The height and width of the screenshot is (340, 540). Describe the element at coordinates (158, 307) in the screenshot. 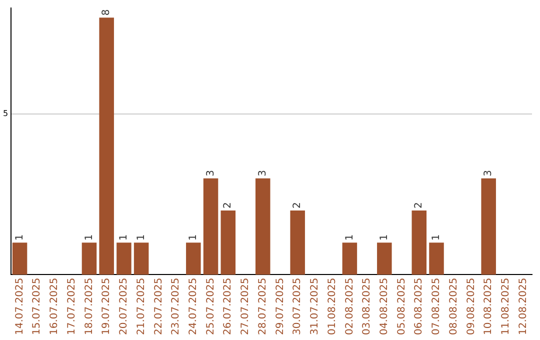

I see `x-tick-label: 22.07.2025` at that location.